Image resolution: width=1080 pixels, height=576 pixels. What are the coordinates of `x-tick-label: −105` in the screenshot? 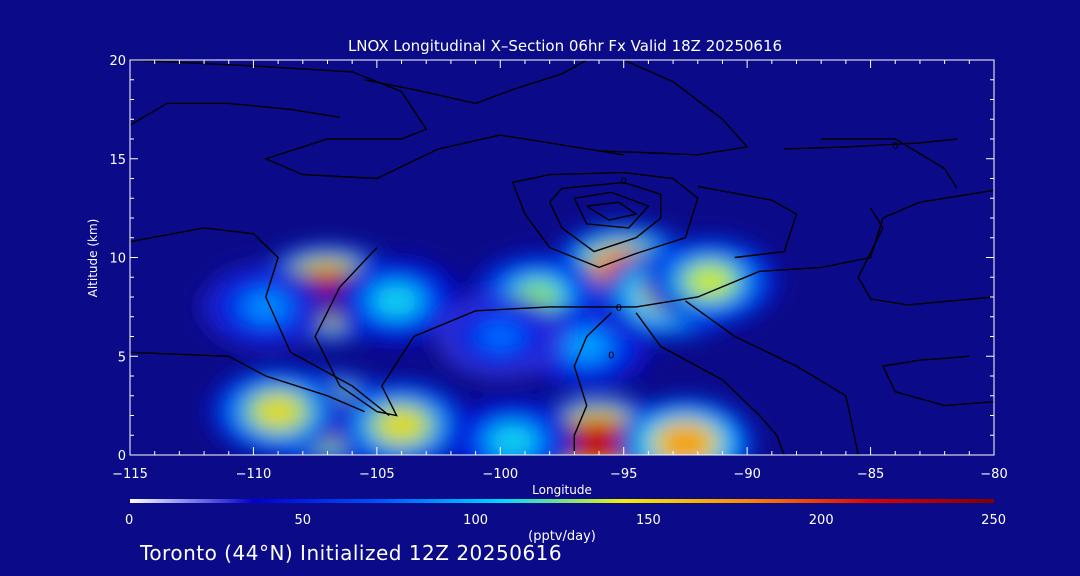 It's located at (377, 474).